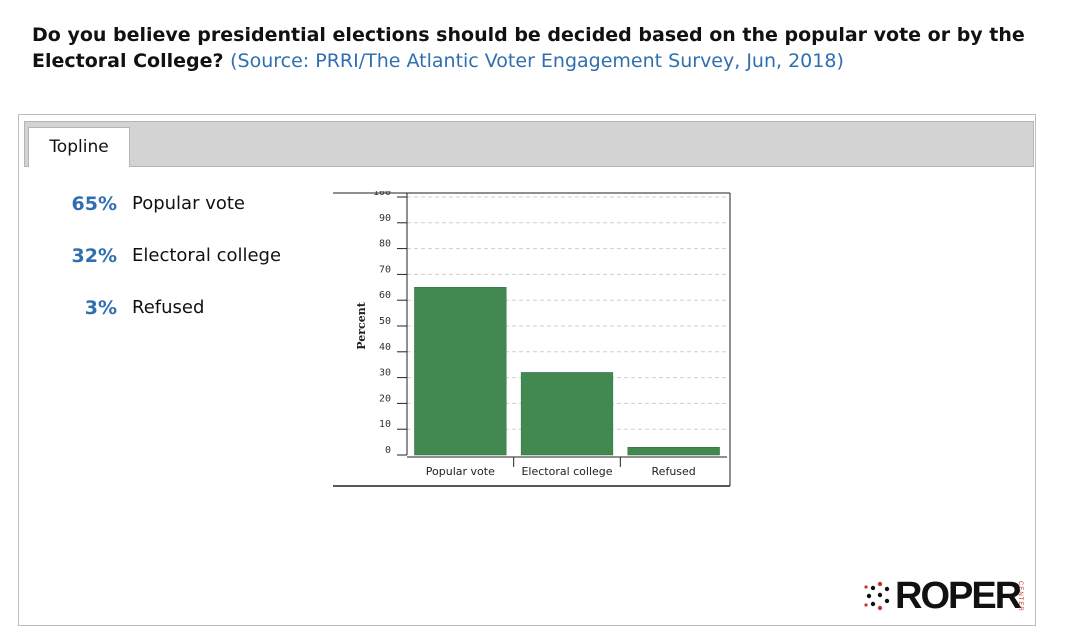  What do you see at coordinates (385, 373) in the screenshot?
I see `y-tick-label: 30` at bounding box center [385, 373].